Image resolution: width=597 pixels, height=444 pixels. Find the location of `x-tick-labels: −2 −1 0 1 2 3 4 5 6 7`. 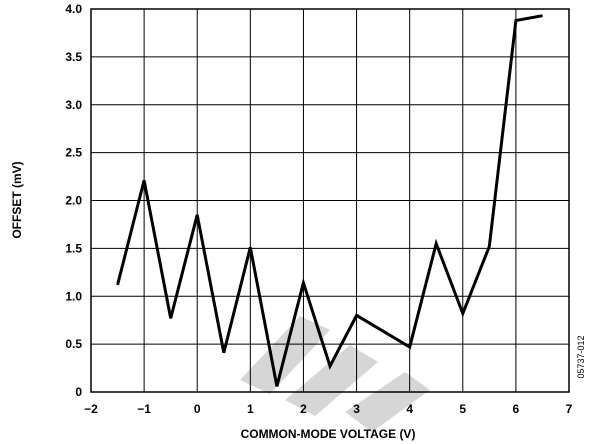

x-tick-labels: −2 −1 0 1 2 3 4 5 6 7 is located at coordinates (328, 409).